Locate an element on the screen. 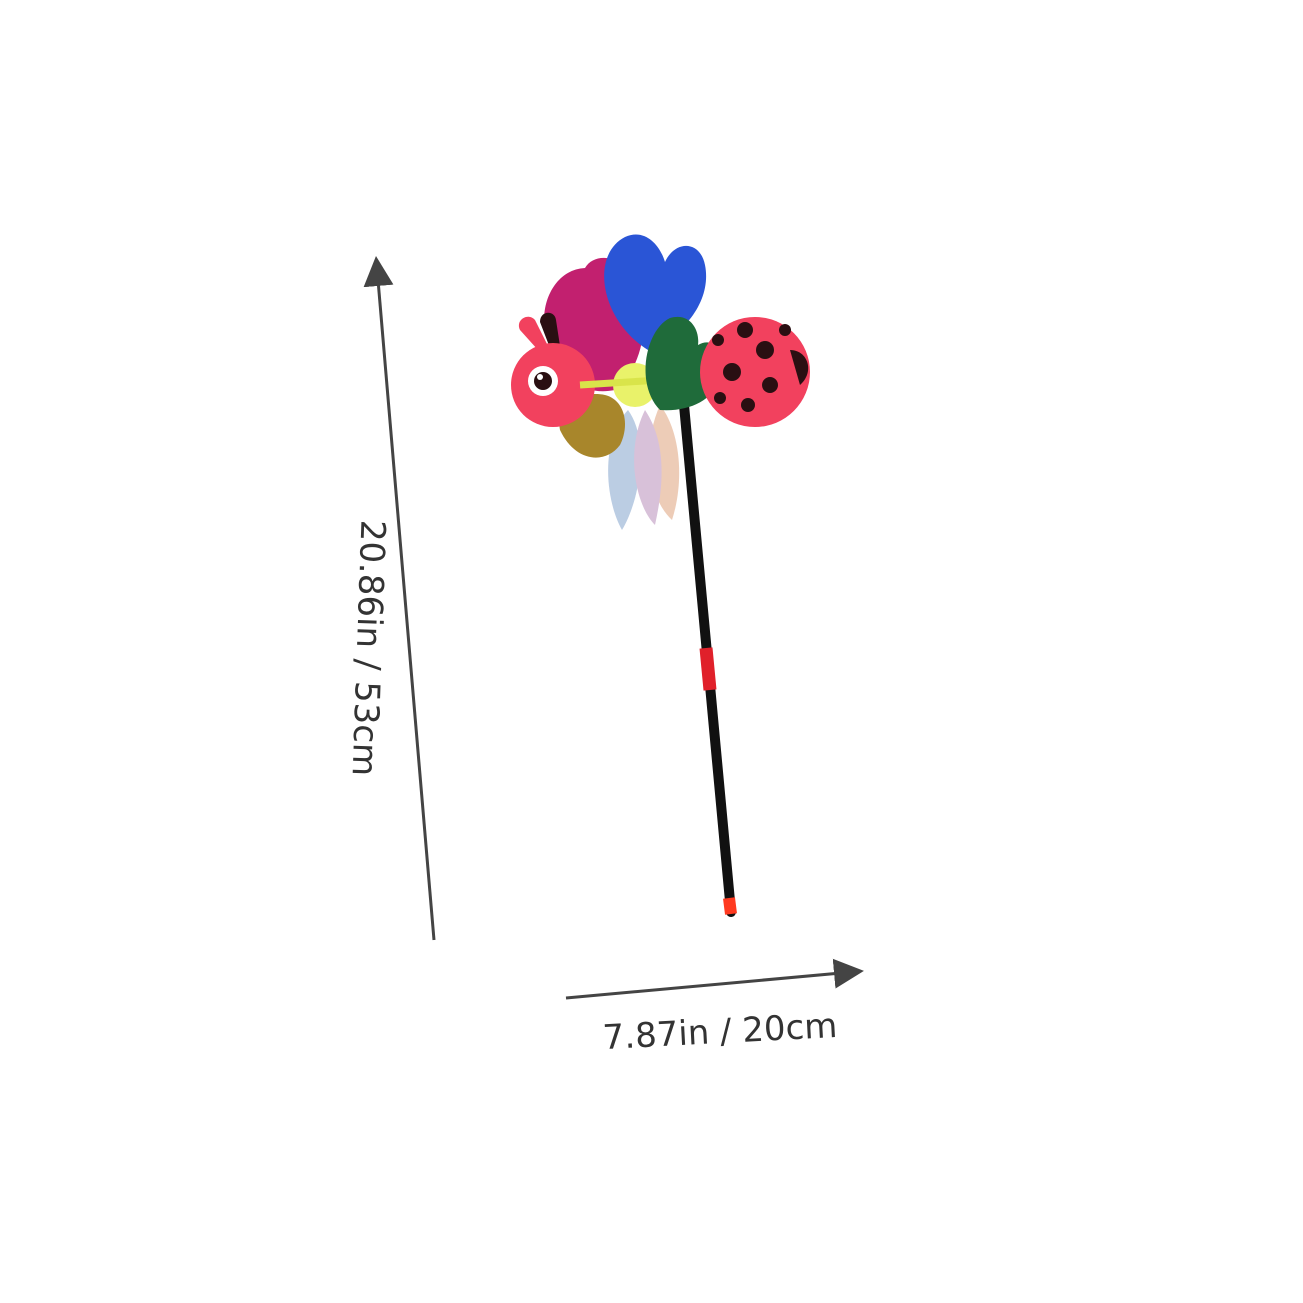 This screenshot has width=1303, height=1303. pinwheel-stick is located at coordinates (708, 658).